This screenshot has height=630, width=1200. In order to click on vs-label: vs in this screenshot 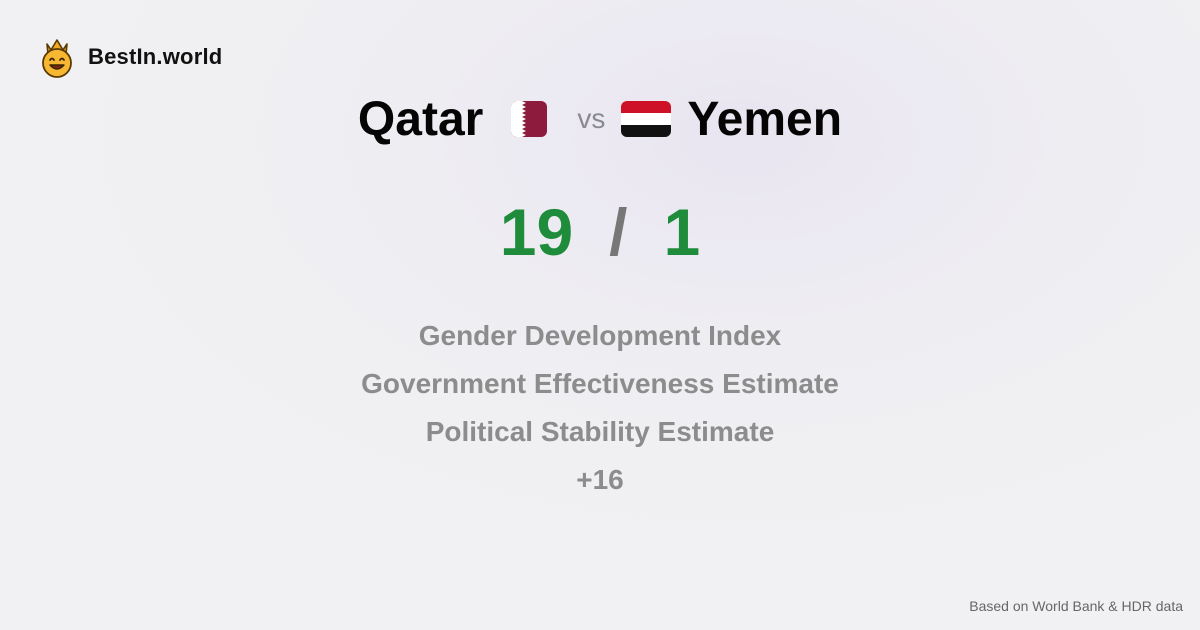, I will do `click(591, 118)`.